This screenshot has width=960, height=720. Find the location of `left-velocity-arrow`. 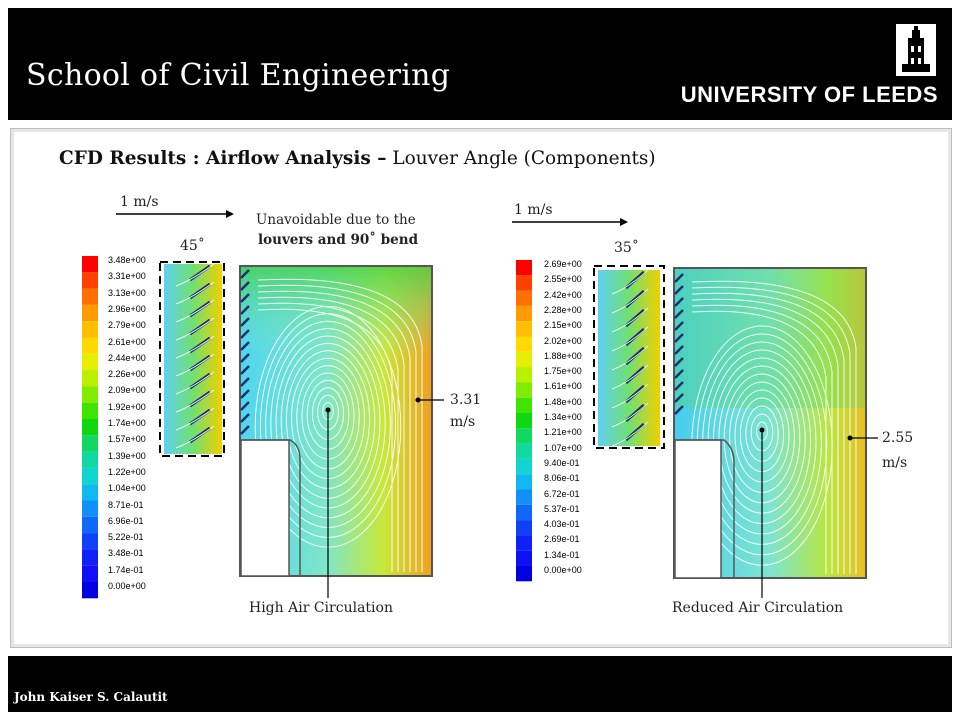

left-velocity-arrow is located at coordinates (175, 214).